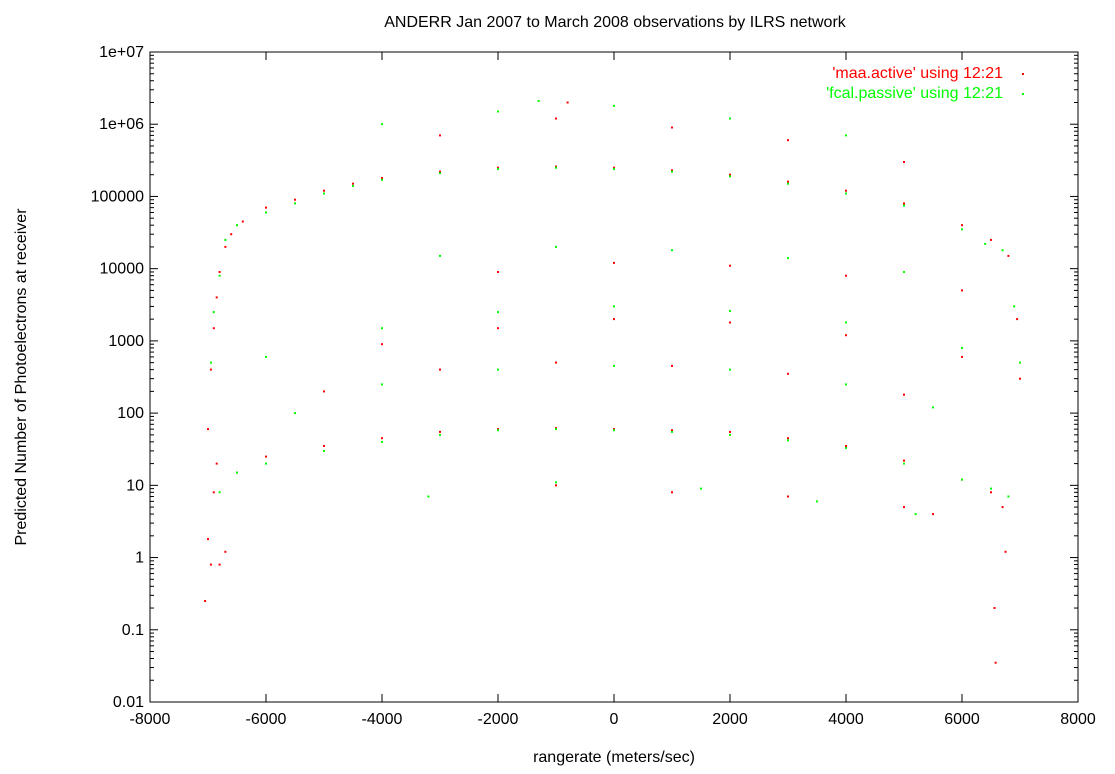 The image size is (1115, 774). What do you see at coordinates (614, 757) in the screenshot?
I see `x-axis-label: rangerate (meters/sec)` at bounding box center [614, 757].